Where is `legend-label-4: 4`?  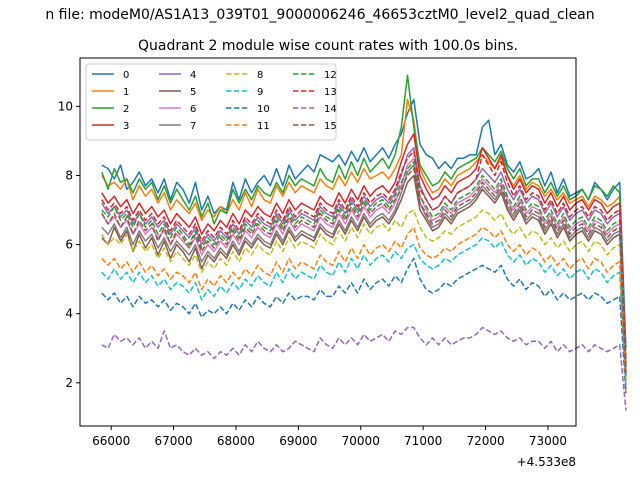 legend-label-4: 4 is located at coordinates (193, 75).